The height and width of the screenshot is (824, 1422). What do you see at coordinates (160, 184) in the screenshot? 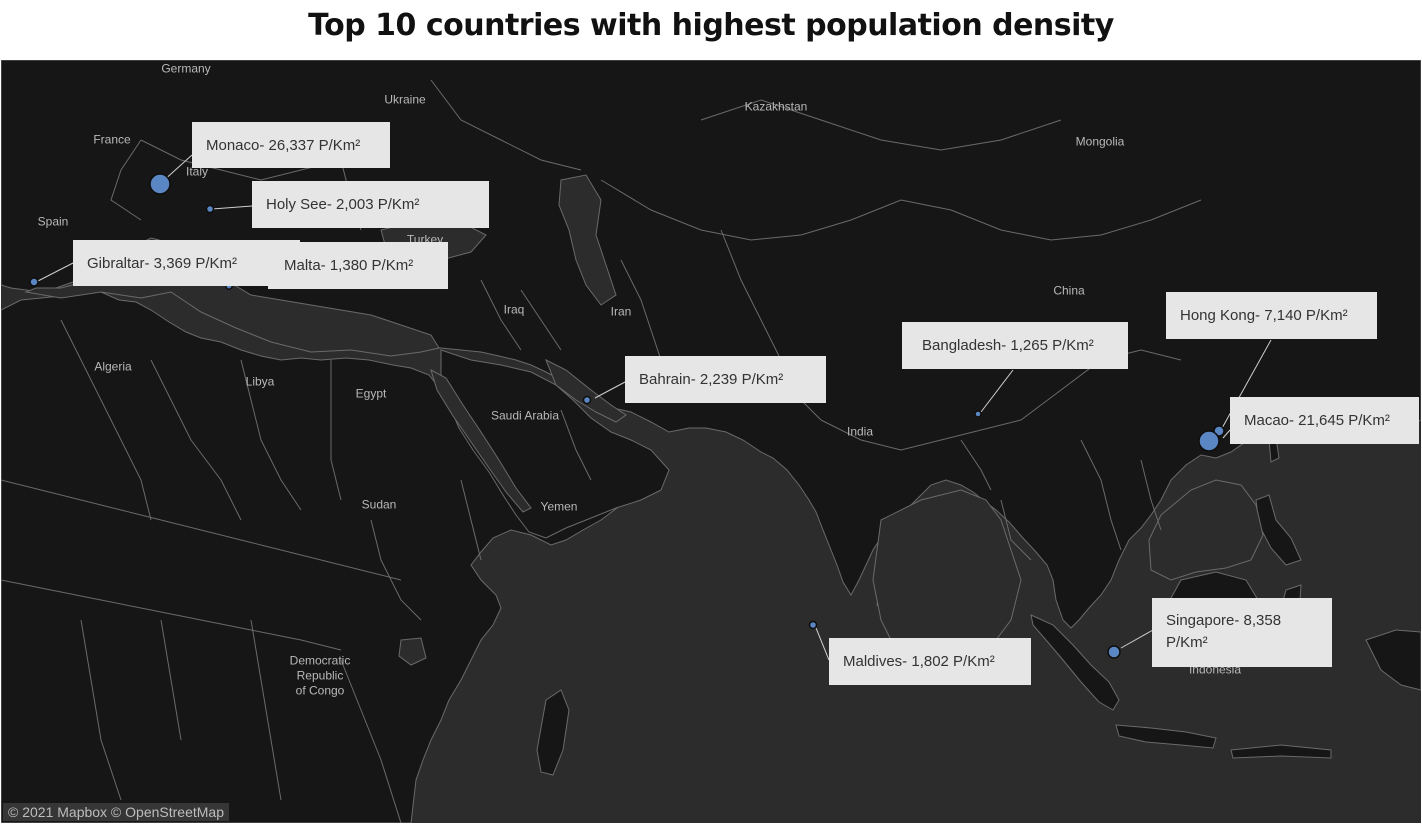
I see `monaco-marker` at bounding box center [160, 184].